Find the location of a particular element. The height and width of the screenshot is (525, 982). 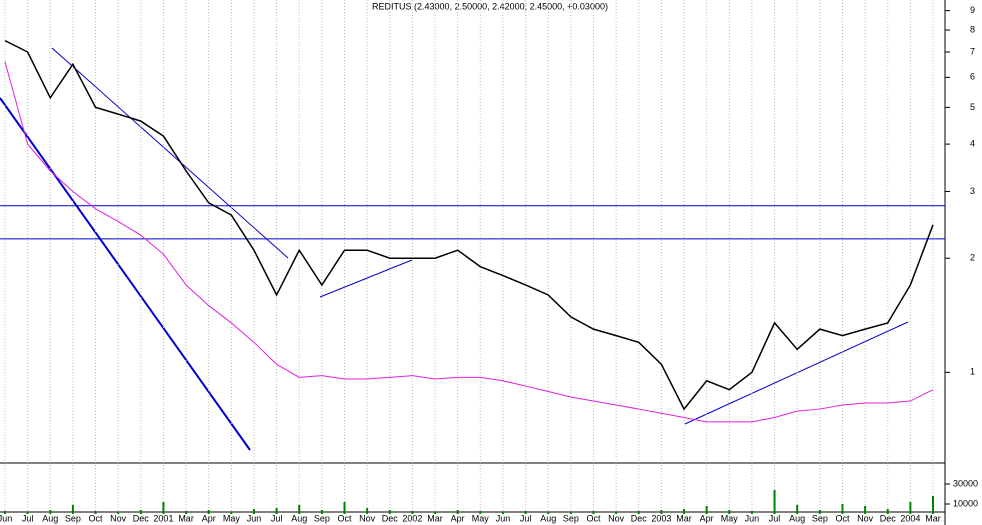

y-tick-label: 10000 is located at coordinates (965, 503).